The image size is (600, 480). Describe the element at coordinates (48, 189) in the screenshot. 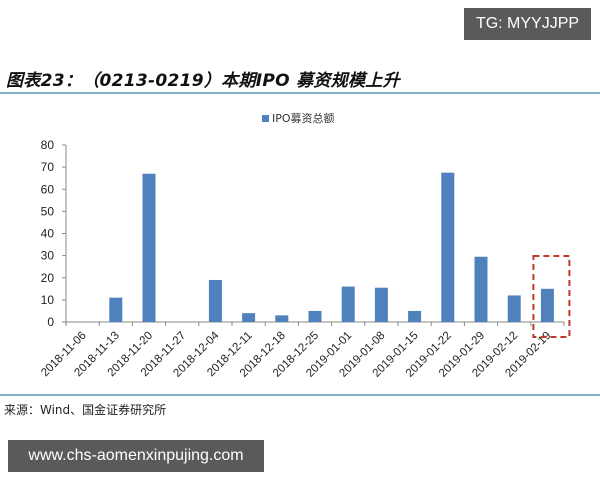

I see `y-tick-label: 60` at that location.